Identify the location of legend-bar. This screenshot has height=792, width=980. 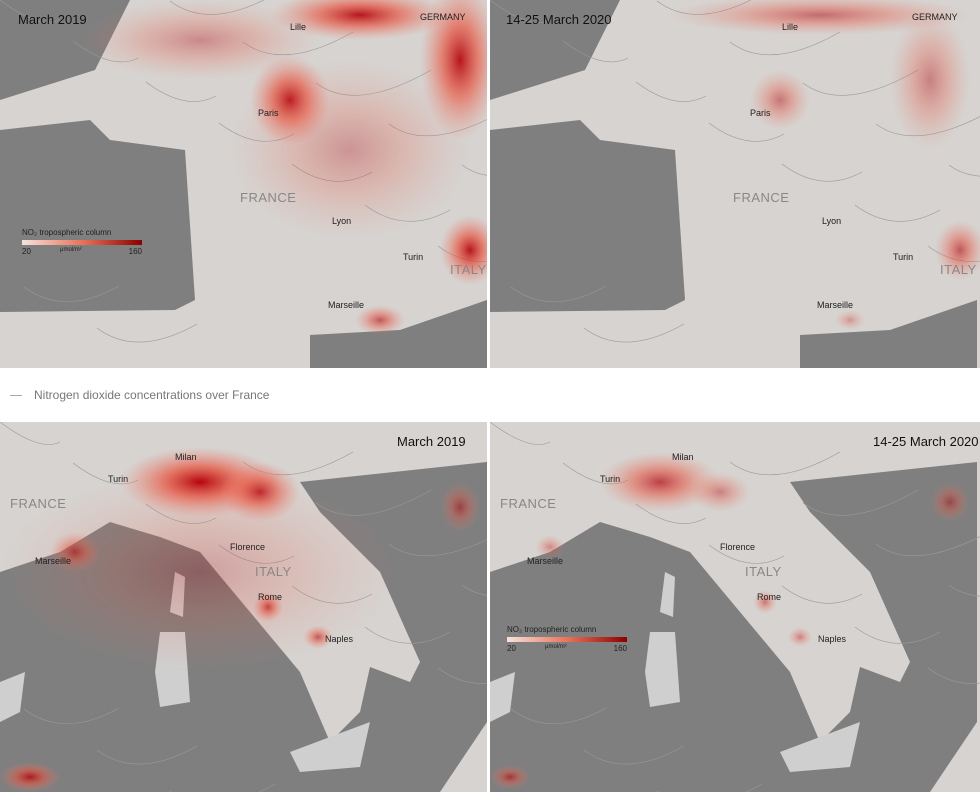
(82, 242).